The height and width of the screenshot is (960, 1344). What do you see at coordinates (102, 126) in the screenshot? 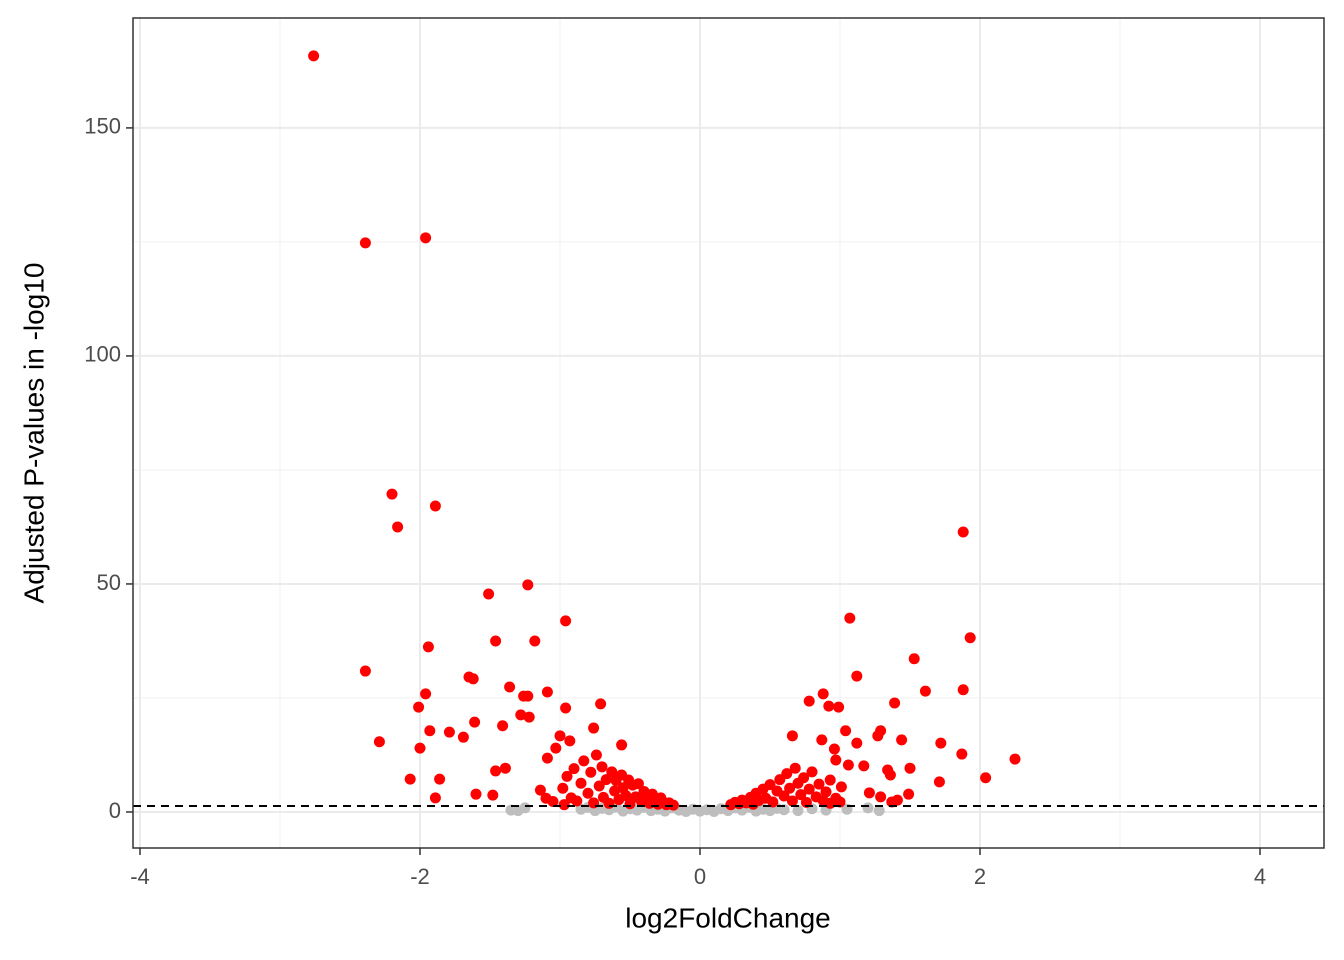
I see `y-tick-label: 150` at bounding box center [102, 126].